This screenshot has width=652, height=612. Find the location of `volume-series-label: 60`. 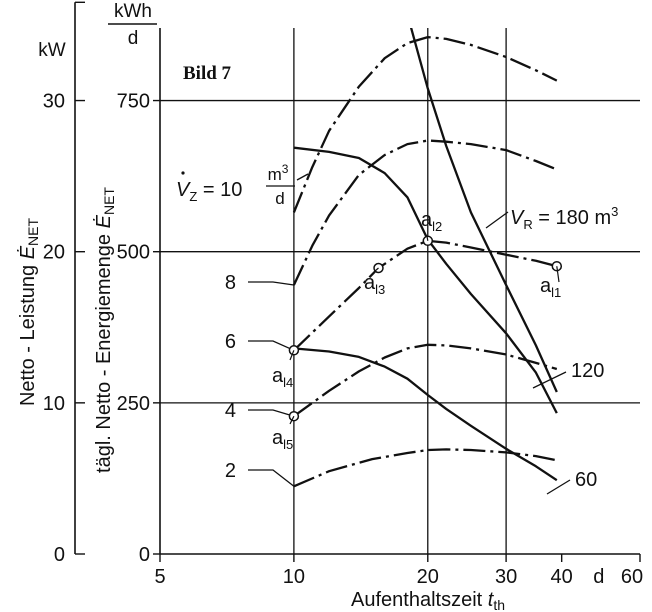

volume-series-label: 60 is located at coordinates (586, 480).